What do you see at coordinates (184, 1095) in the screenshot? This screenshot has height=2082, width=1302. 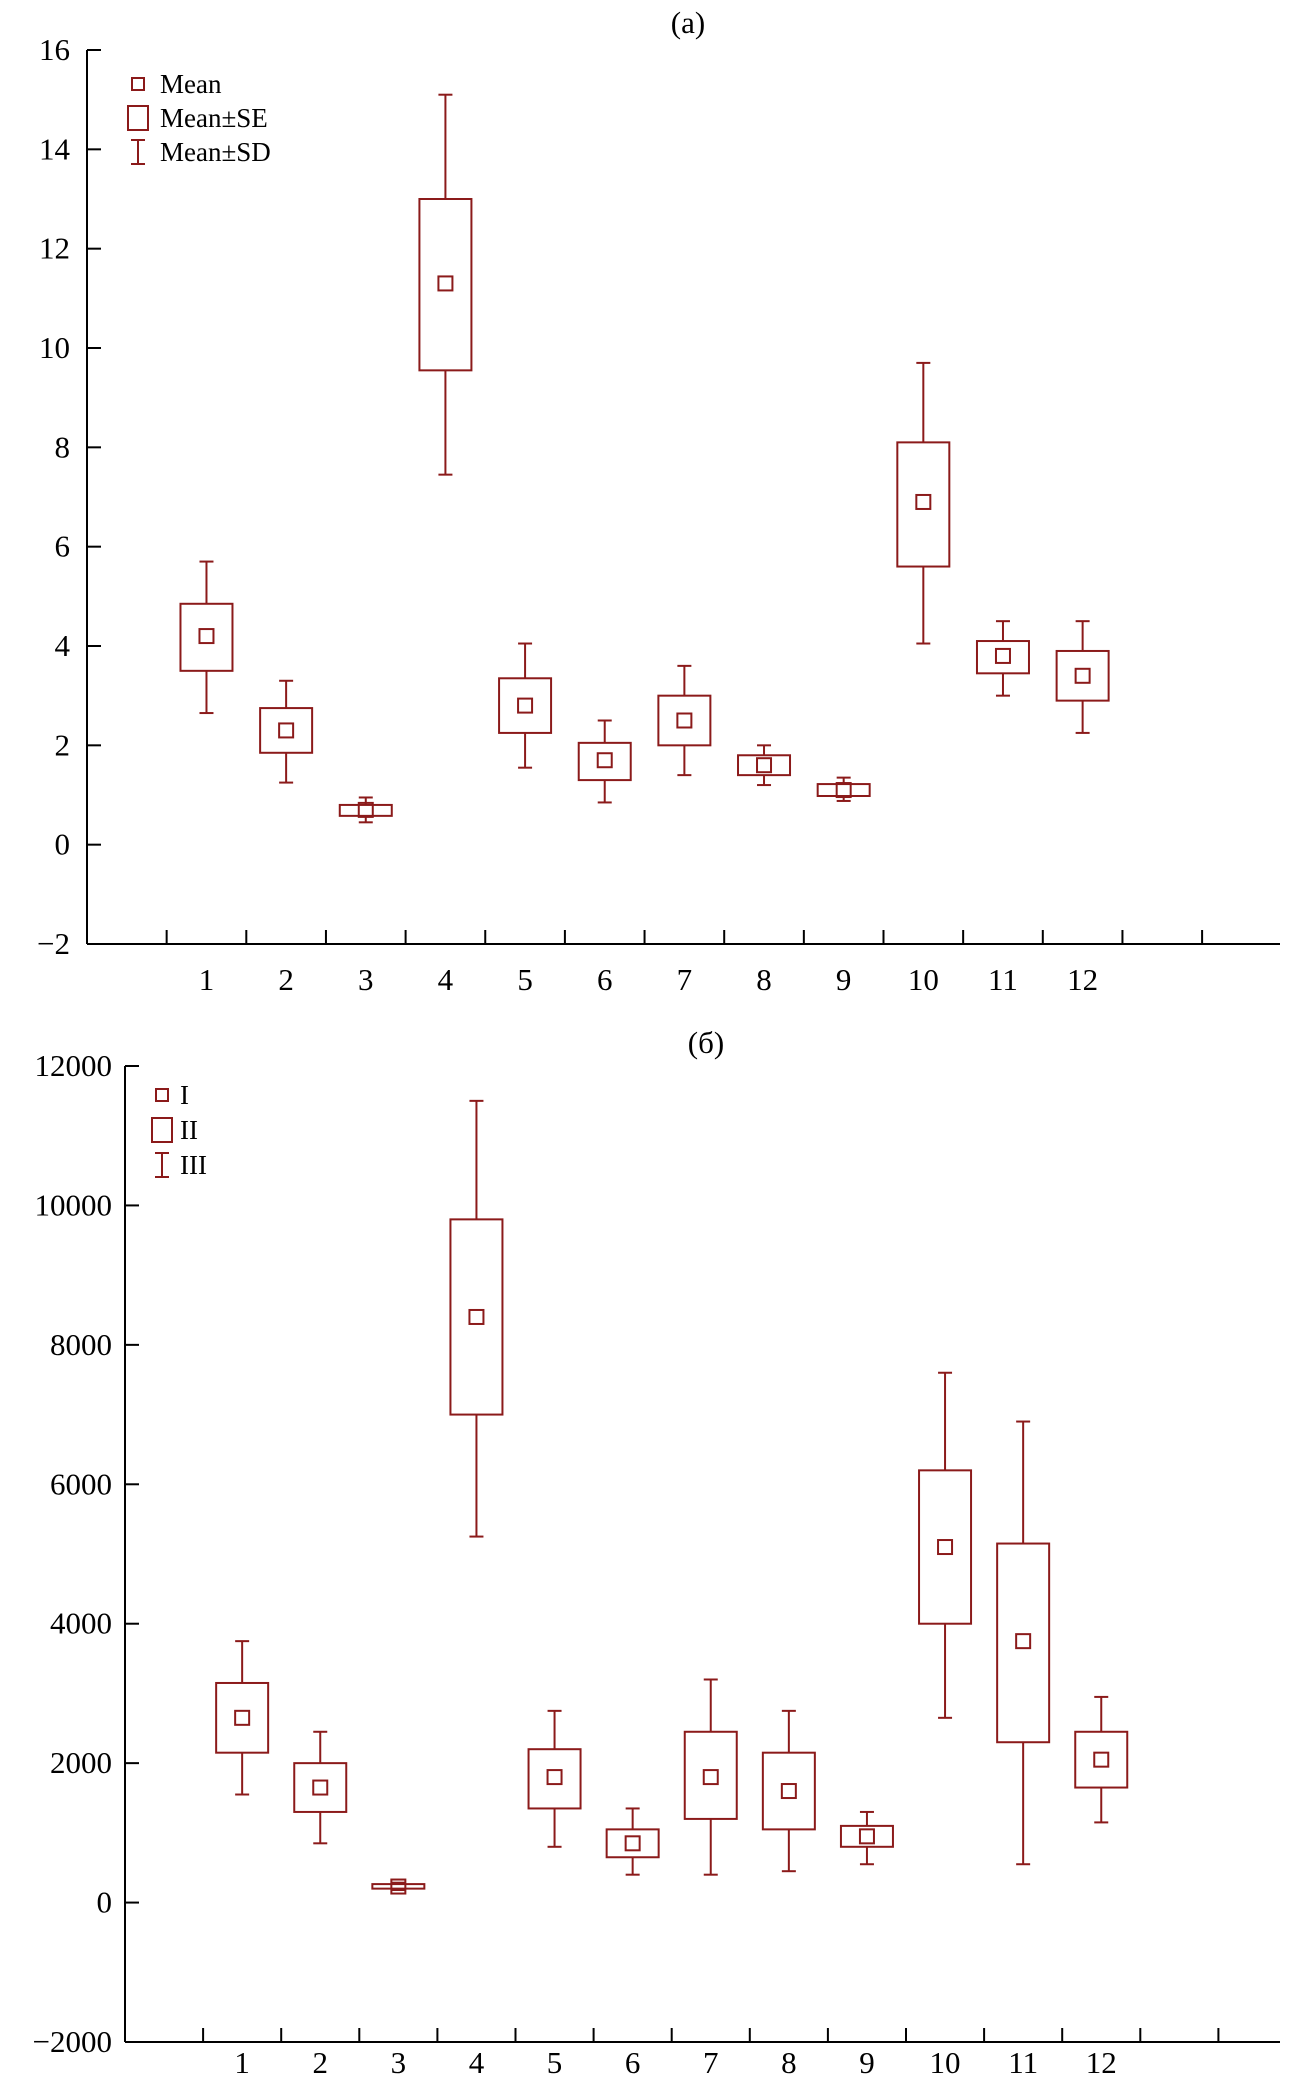 I see `legend-label-0: I` at bounding box center [184, 1095].